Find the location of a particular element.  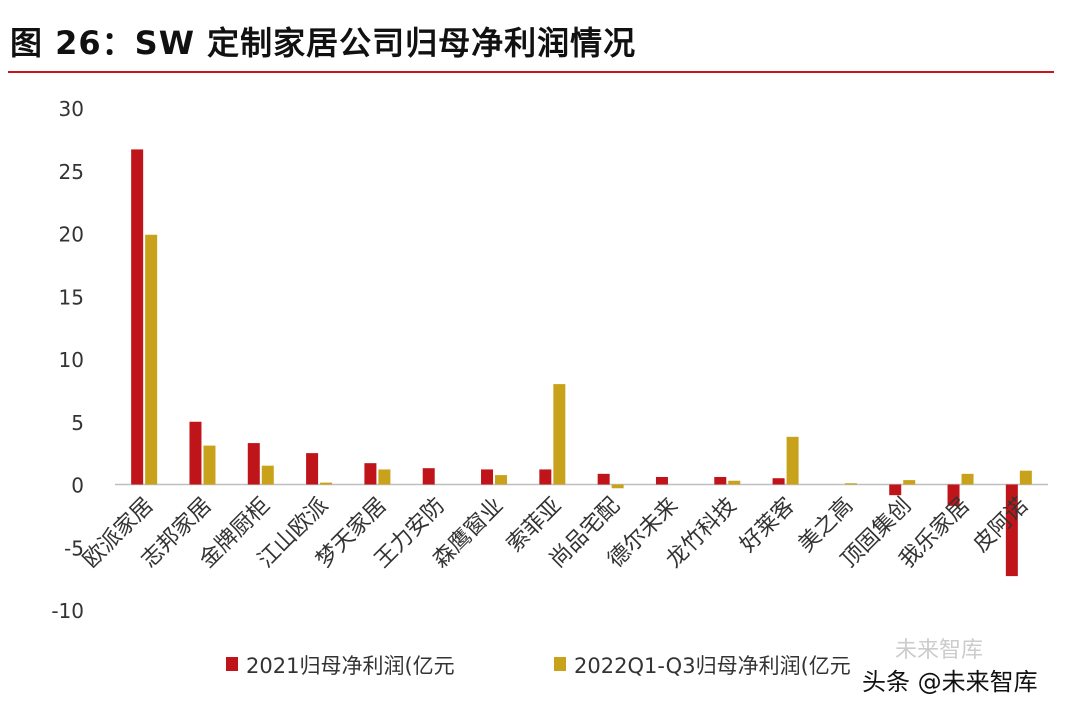

chart-title: 图 26：SW 定制家居公司归母净利润情况 is located at coordinates (323, 43).